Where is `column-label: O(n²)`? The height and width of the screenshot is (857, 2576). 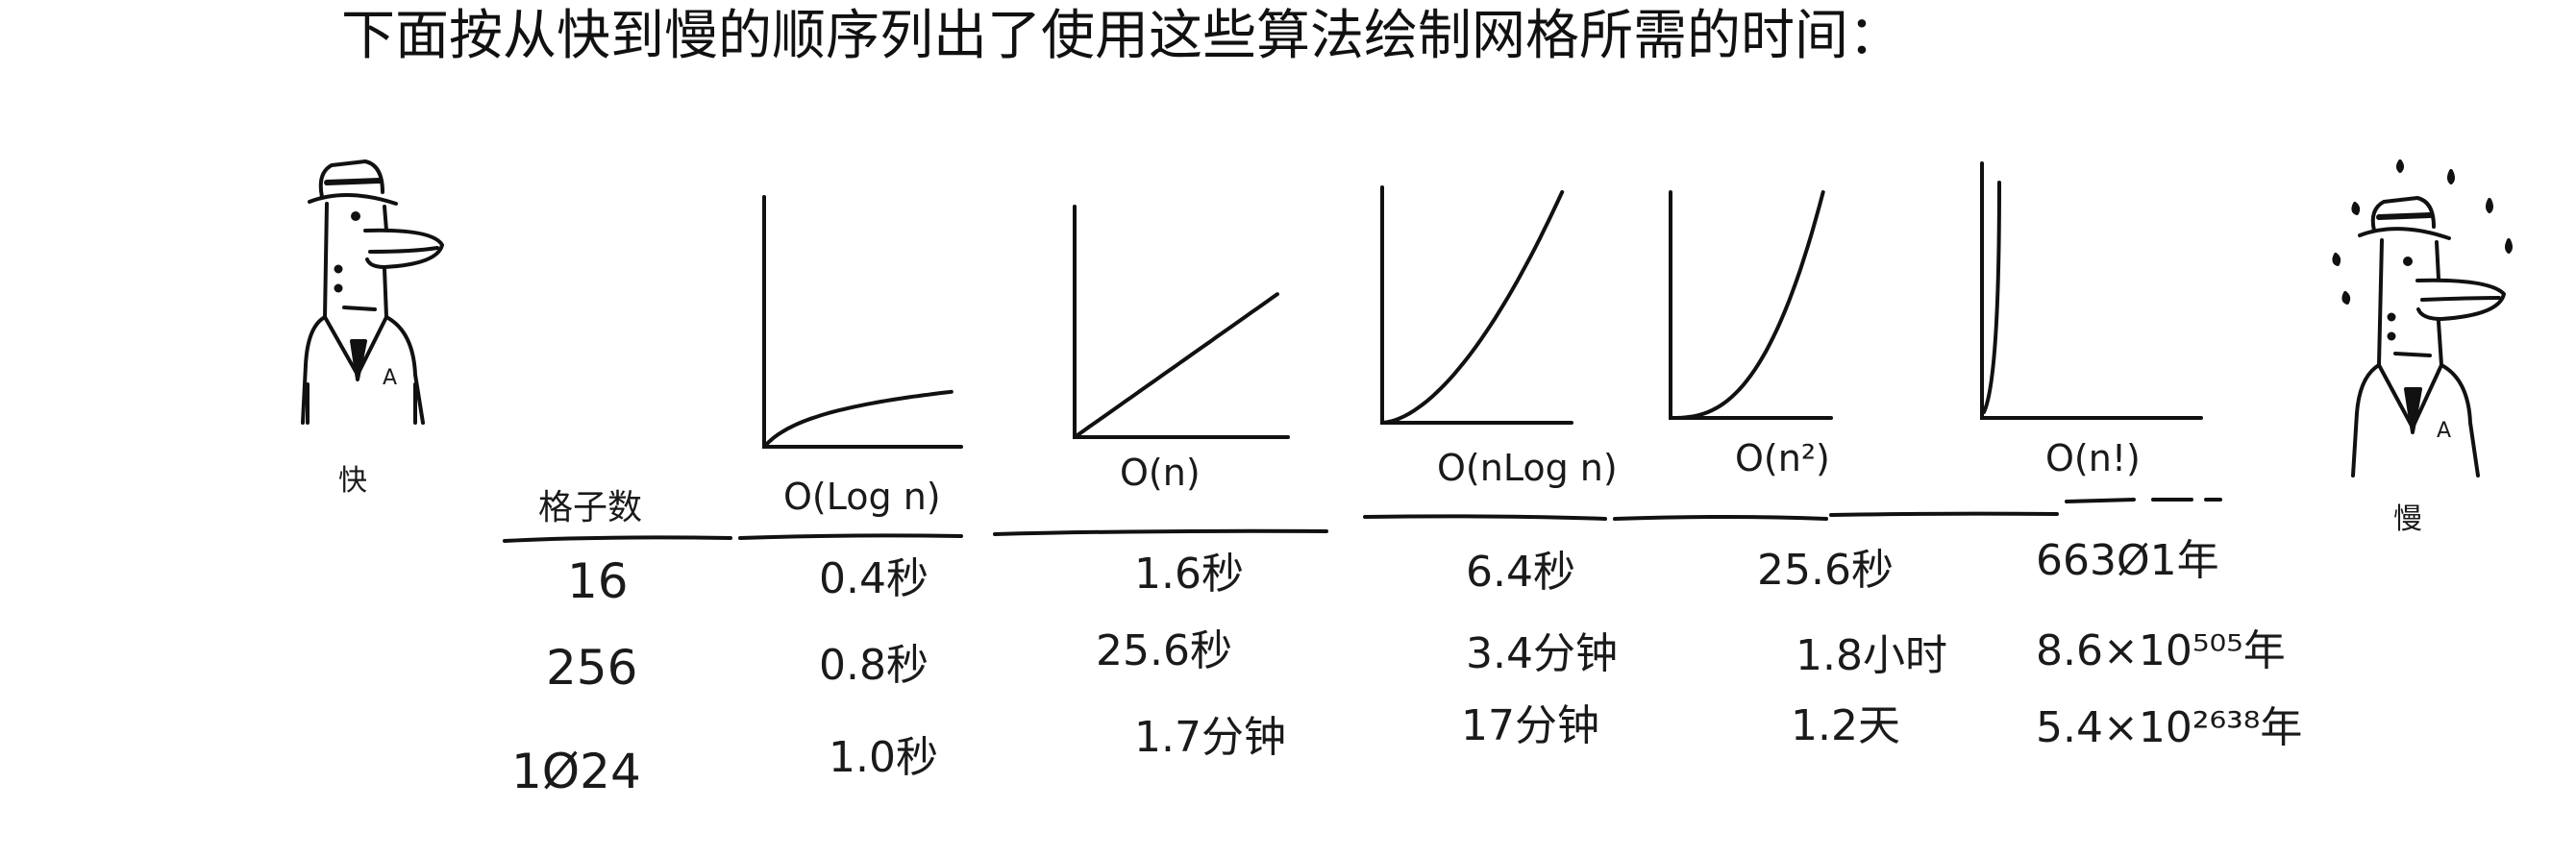
column-label: O(n²) is located at coordinates (1783, 458).